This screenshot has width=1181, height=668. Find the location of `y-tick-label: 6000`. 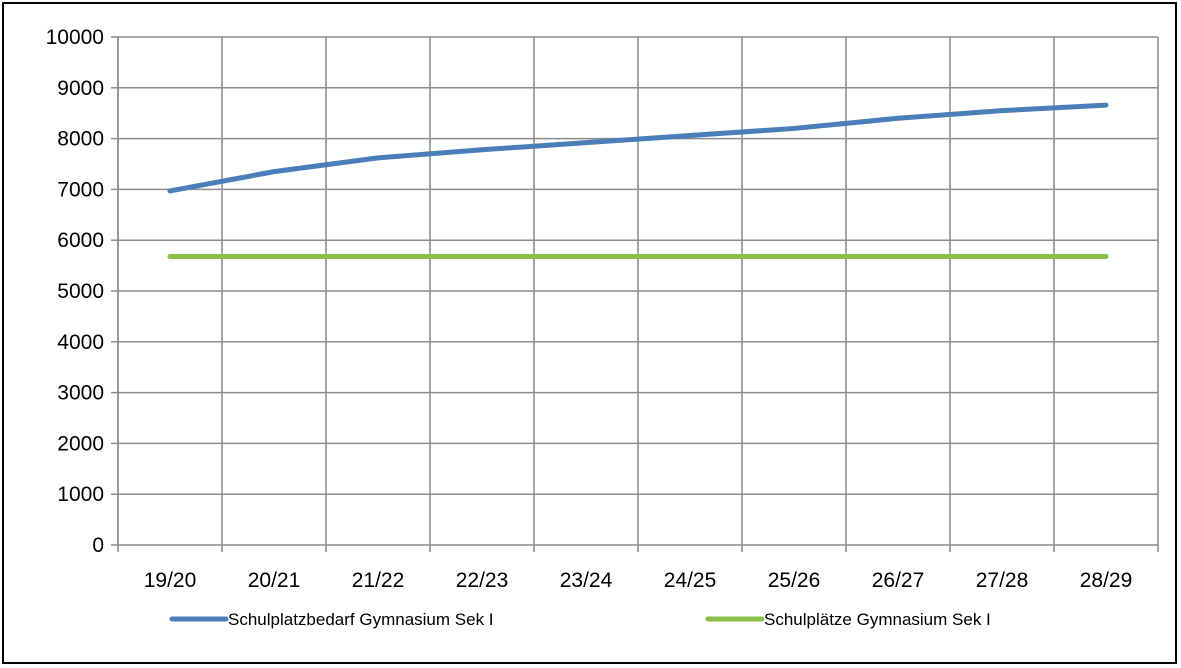

y-tick-label: 6000 is located at coordinates (80, 240).